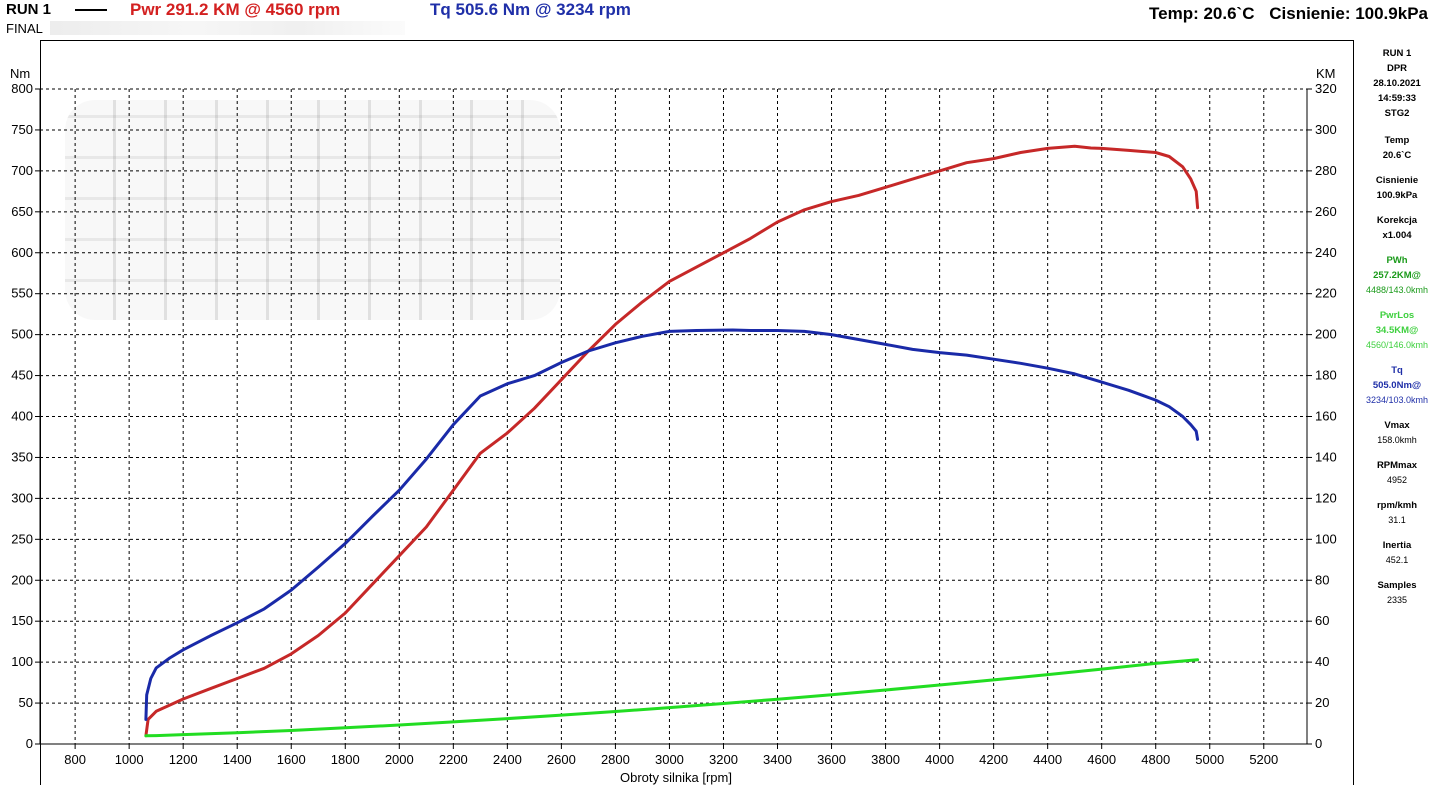  What do you see at coordinates (24, 28) in the screenshot?
I see `final-label: FINAL` at bounding box center [24, 28].